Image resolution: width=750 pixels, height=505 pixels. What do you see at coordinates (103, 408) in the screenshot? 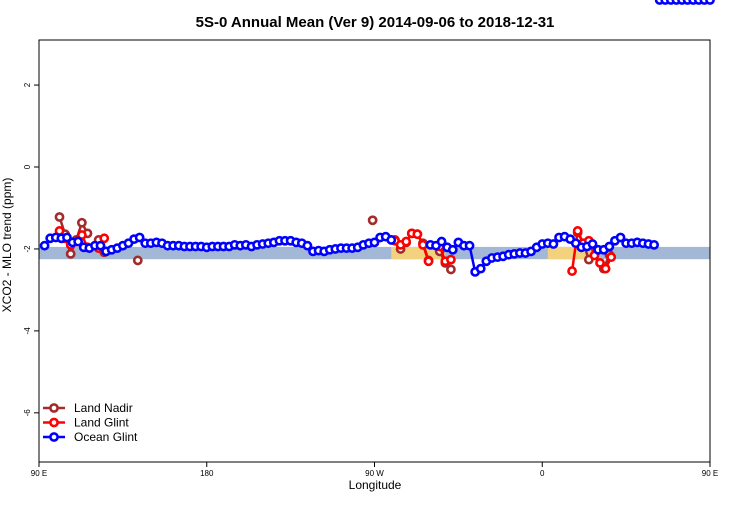
I see `legend-label-0: Land Nadir` at bounding box center [103, 408].